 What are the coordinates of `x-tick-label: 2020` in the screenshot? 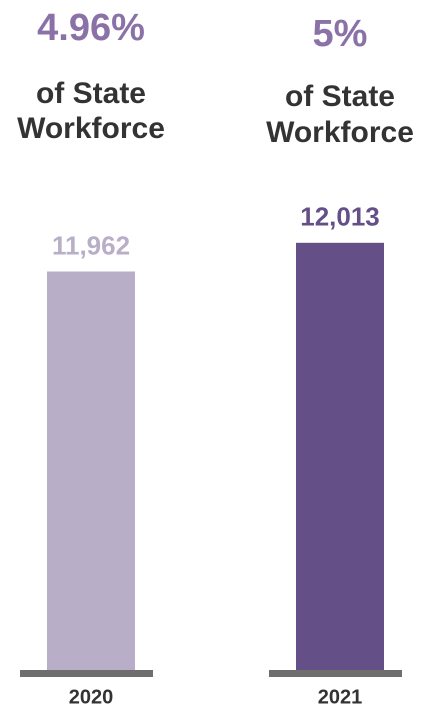 It's located at (91, 697).